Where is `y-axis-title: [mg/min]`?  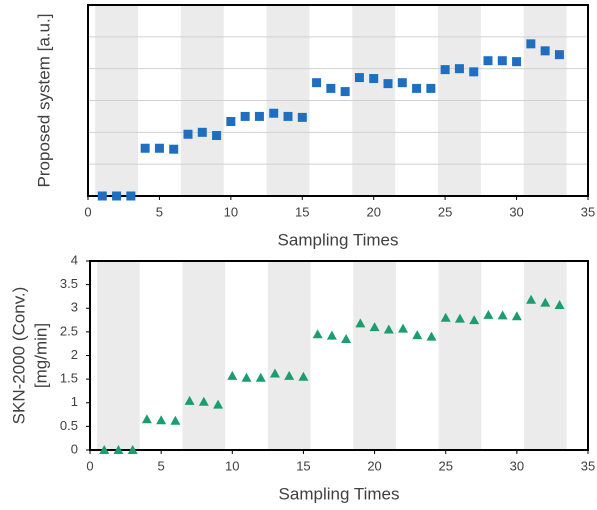 y-axis-title: [mg/min] is located at coordinates (40, 355).